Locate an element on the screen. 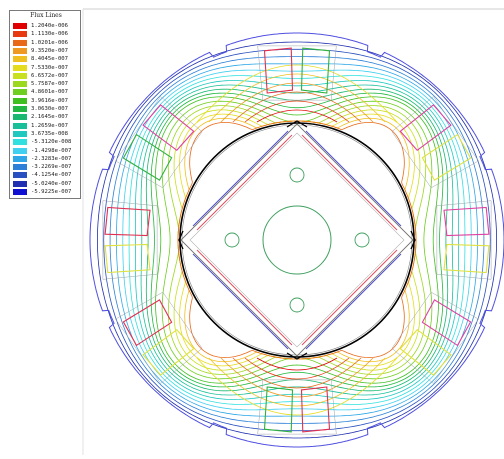 The height and width of the screenshot is (459, 504). rotor-hole-right is located at coordinates (362, 240).